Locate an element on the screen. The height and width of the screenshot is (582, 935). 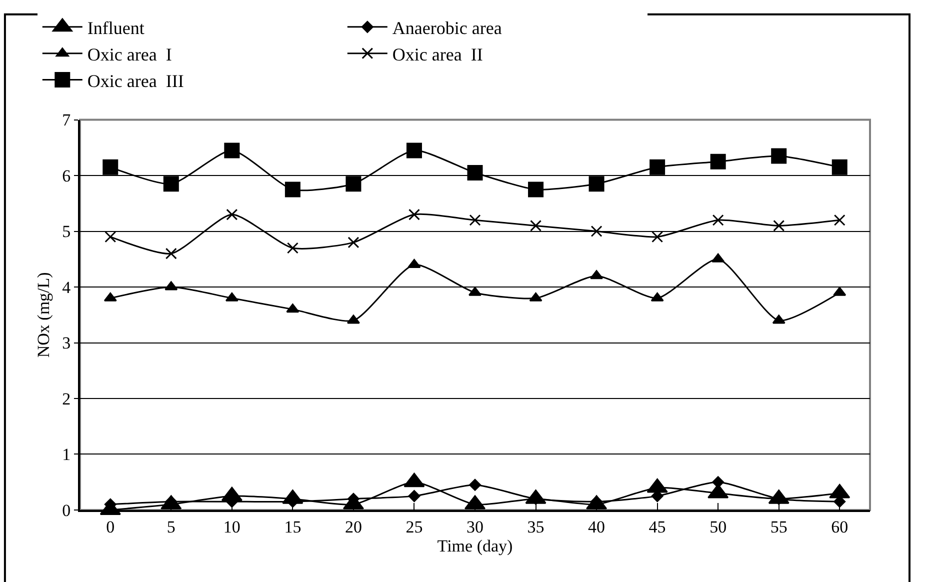
x-tick-label: 50 is located at coordinates (718, 526).